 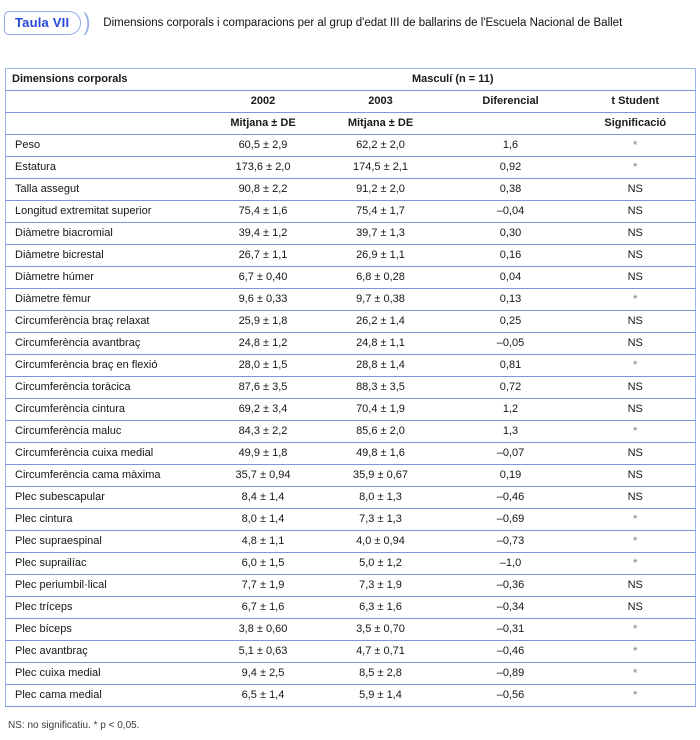 I want to click on dimension-label: Circumferència cama màxima, so click(x=108, y=475).